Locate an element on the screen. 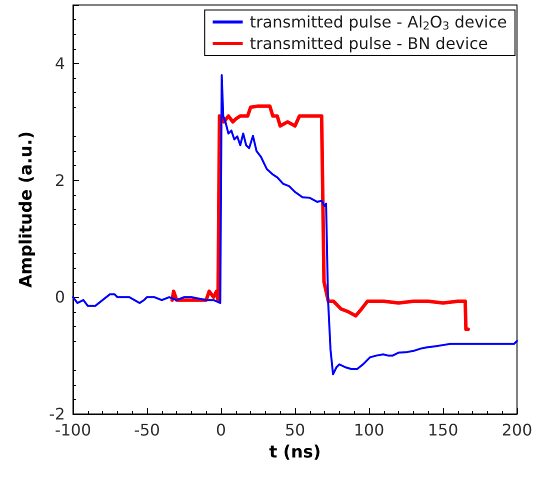  x-tick-label: 150 is located at coordinates (443, 430).